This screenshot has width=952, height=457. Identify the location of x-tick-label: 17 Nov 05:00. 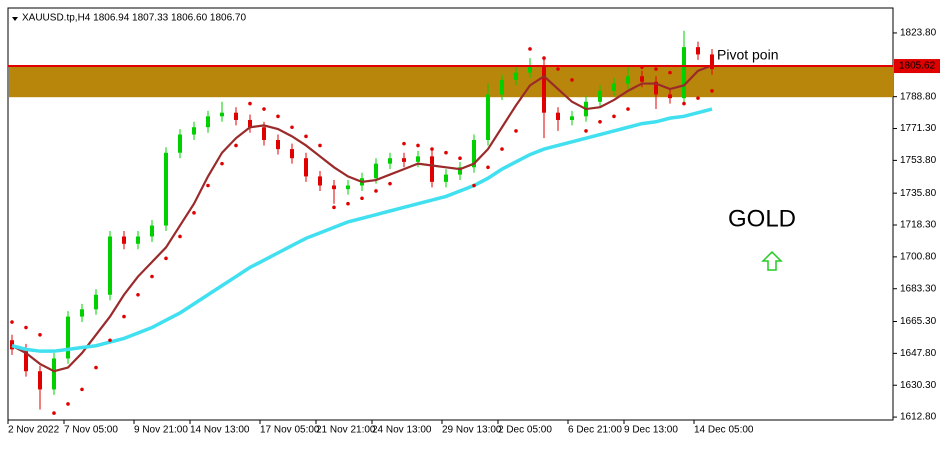
(290, 430).